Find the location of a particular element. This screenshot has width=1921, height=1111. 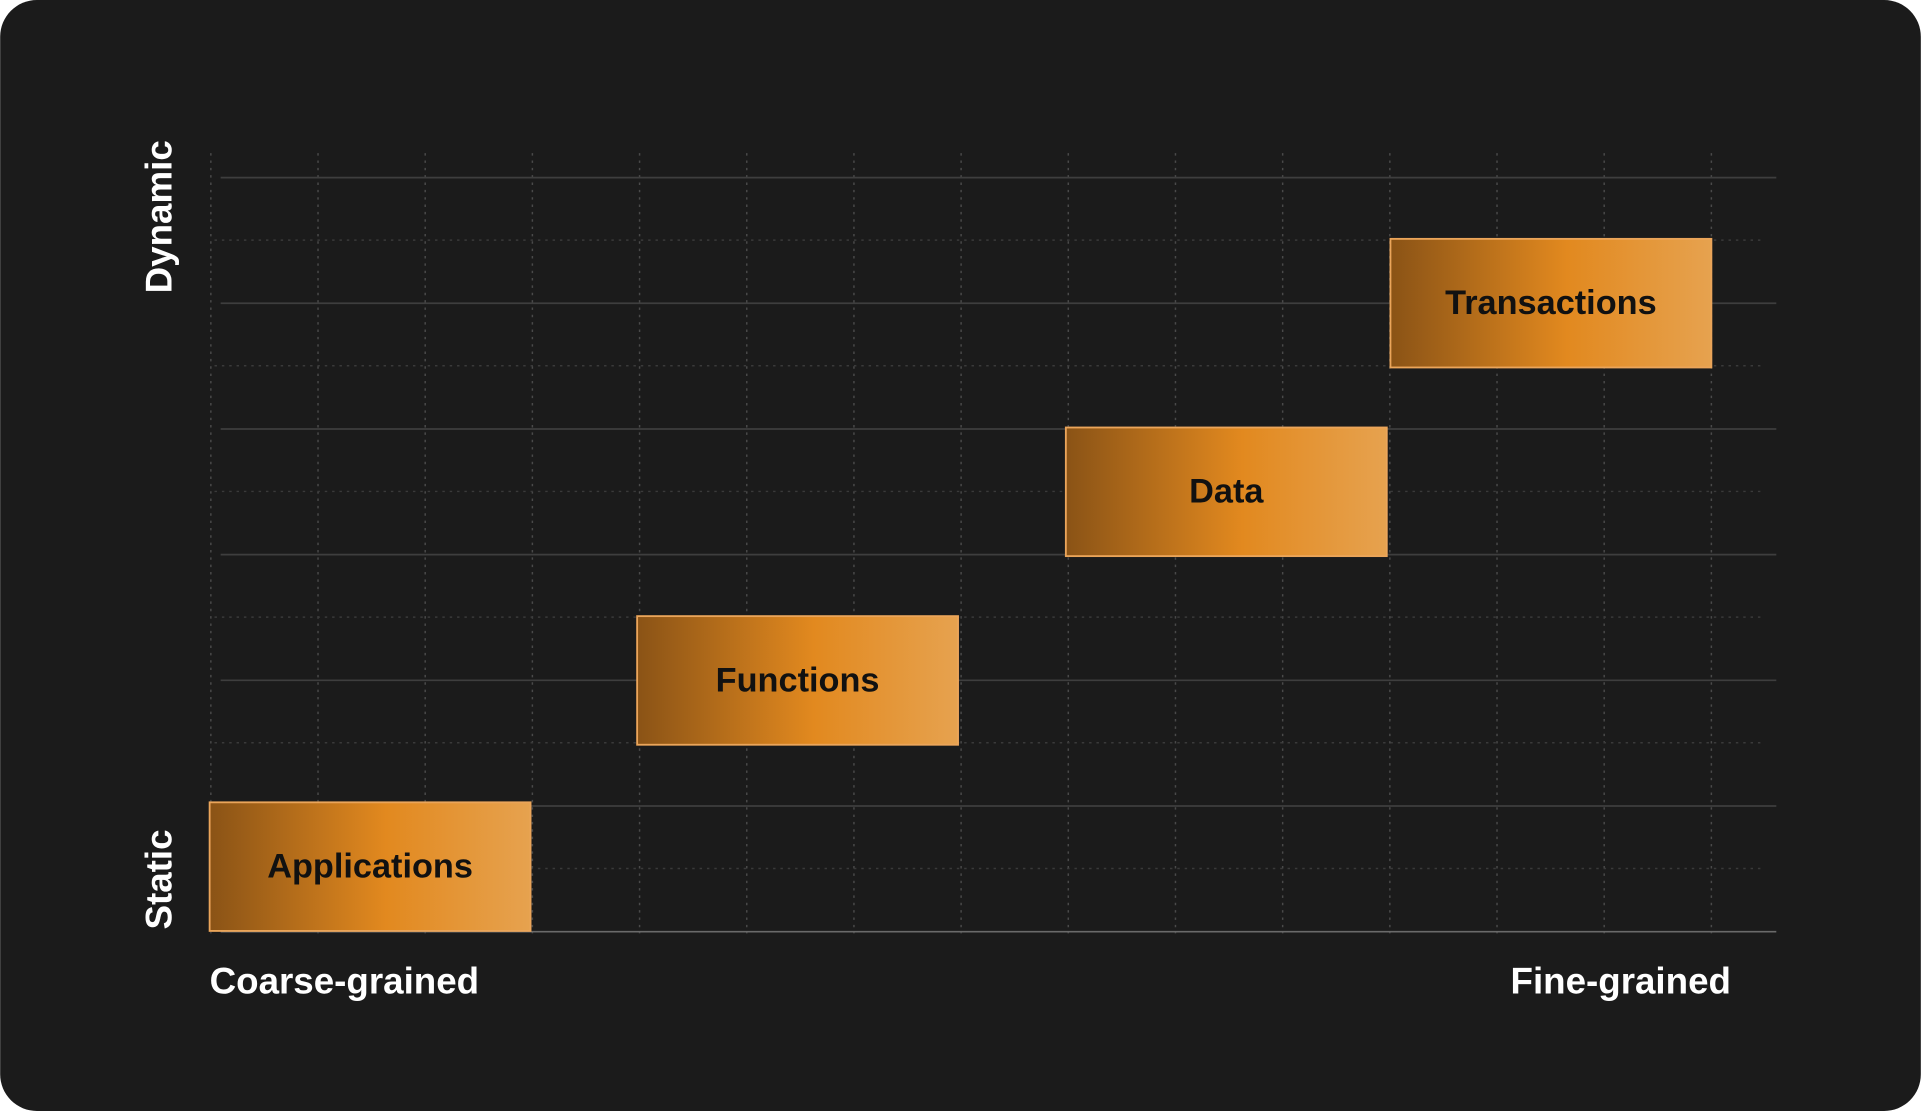

node-label: Functions is located at coordinates (798, 680).